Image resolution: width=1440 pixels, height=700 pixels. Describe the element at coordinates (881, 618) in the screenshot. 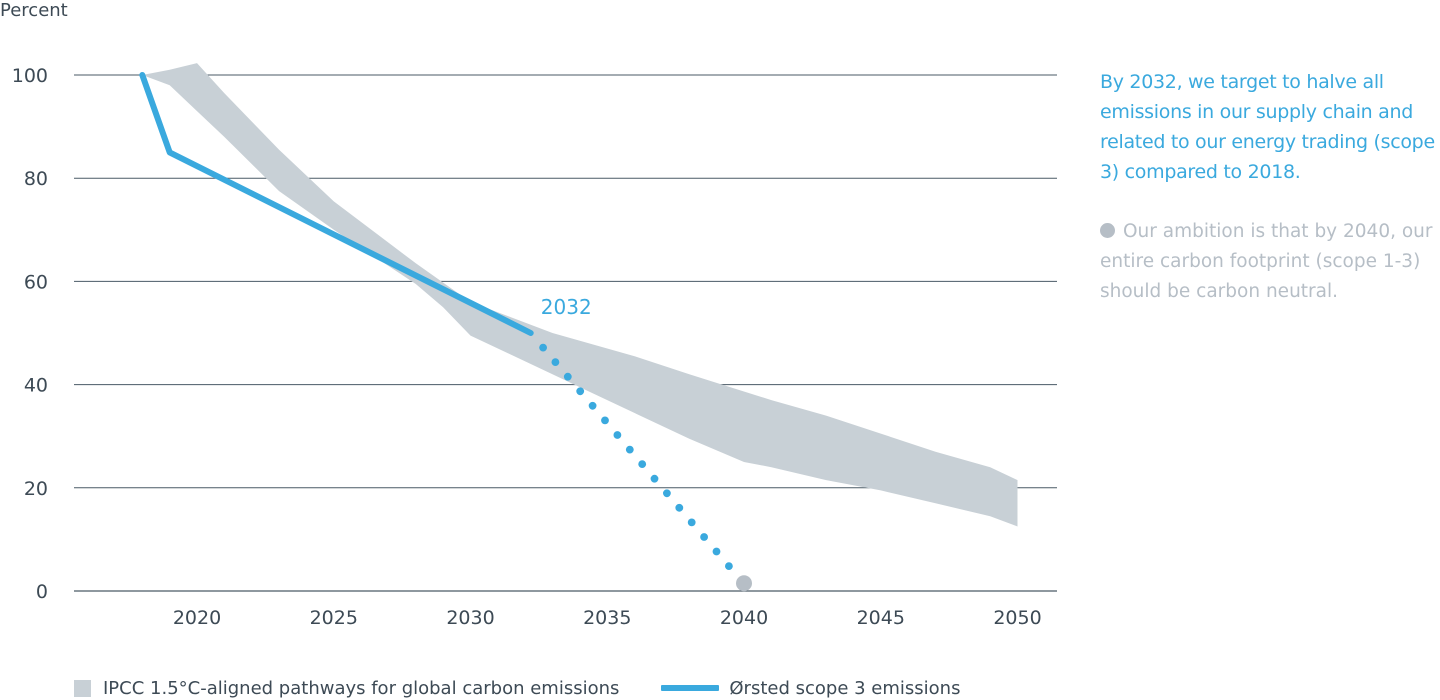

I see `x-tick-2045: 2045` at that location.